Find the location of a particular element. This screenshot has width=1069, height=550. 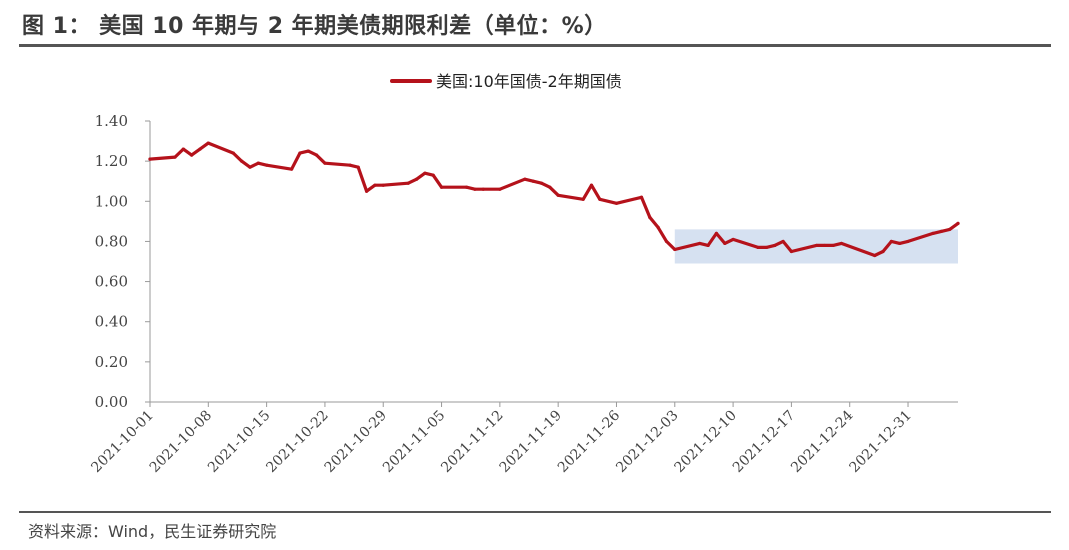

y-tick-label: 0.80 is located at coordinates (111, 241).